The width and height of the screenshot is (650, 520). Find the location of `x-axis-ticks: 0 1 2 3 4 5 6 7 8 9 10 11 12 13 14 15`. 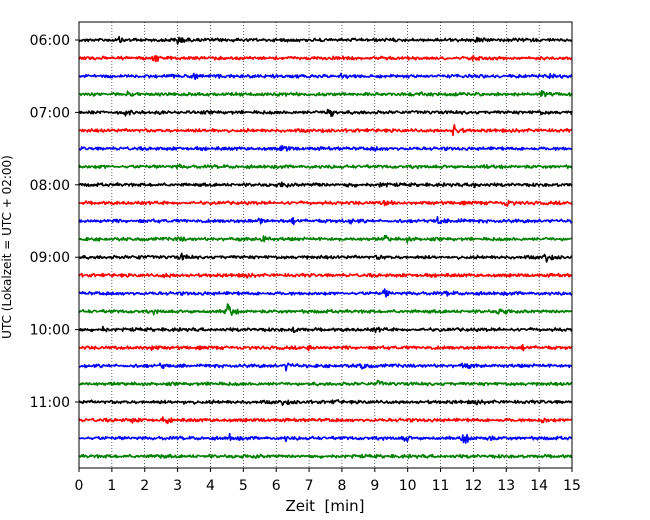

x-axis-ticks: 0 1 2 3 4 5 6 7 8 9 10 11 12 13 14 15 is located at coordinates (328, 481).